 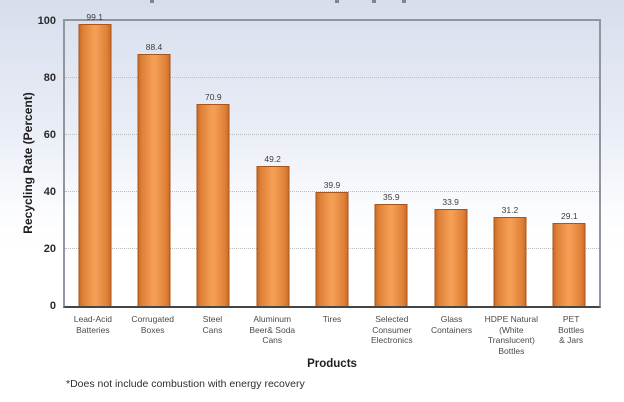 What do you see at coordinates (511, 335) in the screenshot?
I see `category-label: HDPE Natural (White Translucent) Bottles` at bounding box center [511, 335].